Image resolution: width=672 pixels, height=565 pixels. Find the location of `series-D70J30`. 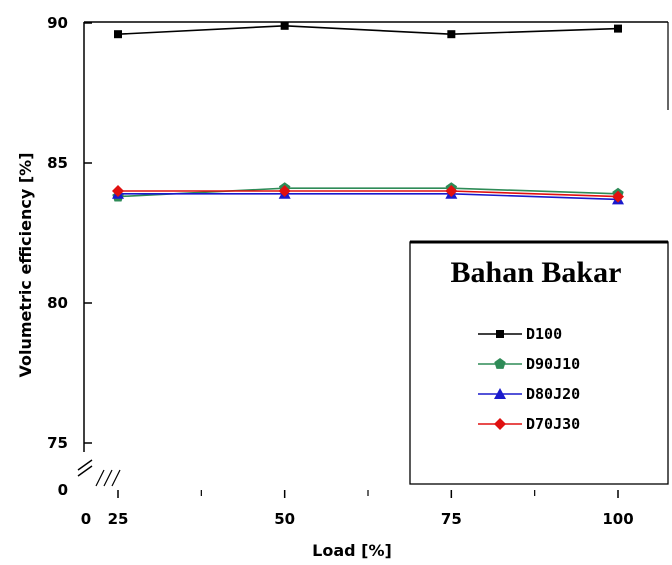

series-D70J30 is located at coordinates (368, 194).